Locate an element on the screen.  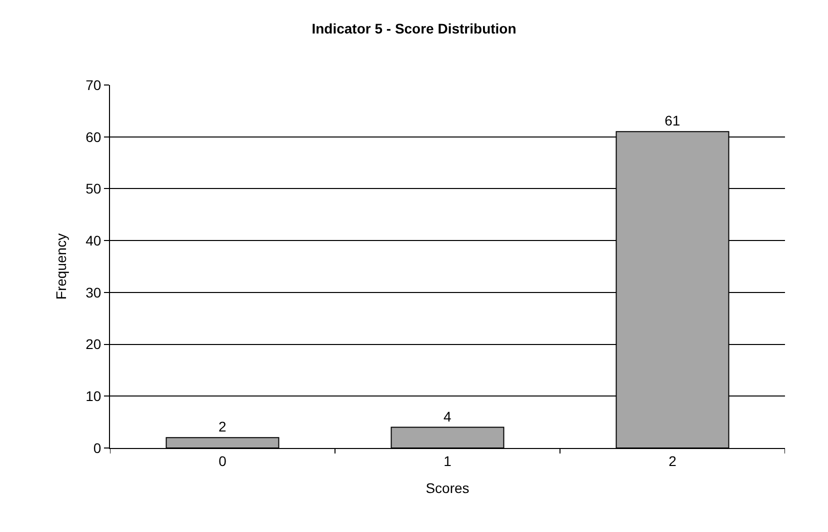
data-label: 2 is located at coordinates (222, 426).